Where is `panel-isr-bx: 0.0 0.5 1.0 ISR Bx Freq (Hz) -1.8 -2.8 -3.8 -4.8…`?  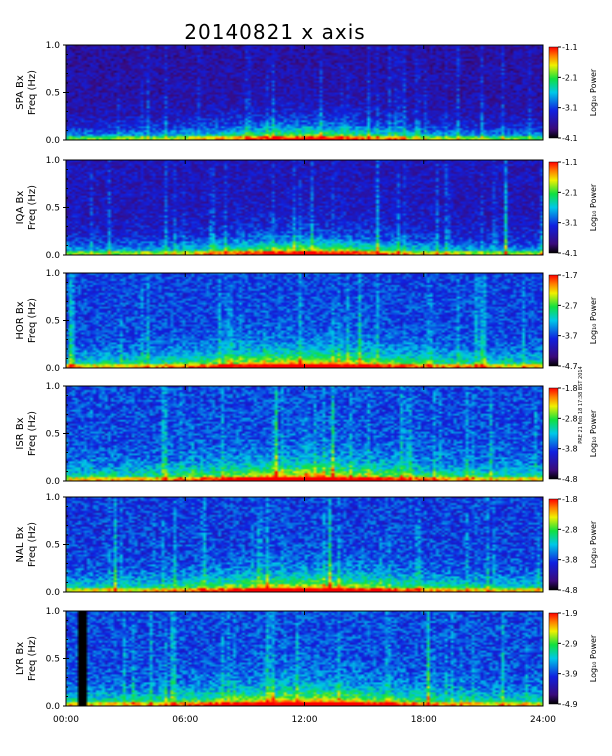
panel-isr-bx: 0.0 0.5 1.0 ISR Bx Freq (Hz) -1.8 -2.8 -3.8 -4.8… is located at coordinates (306, 434).